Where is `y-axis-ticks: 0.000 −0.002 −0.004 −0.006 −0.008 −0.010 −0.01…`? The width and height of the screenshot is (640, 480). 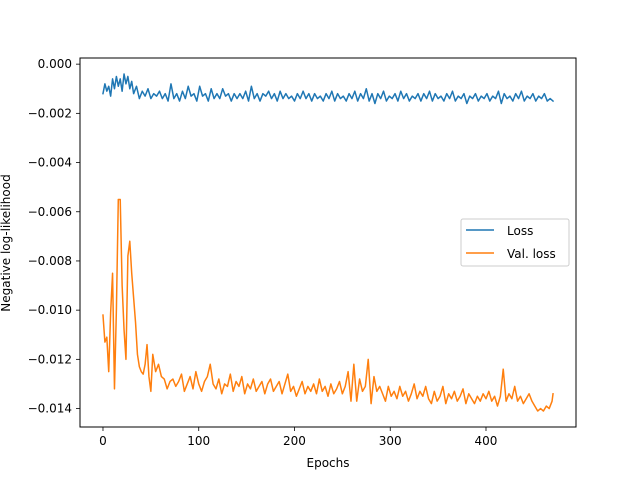
y-axis-ticks: 0.000 −0.002 −0.004 −0.006 −0.008 −0.010 −0.01… is located at coordinates (54, 236).